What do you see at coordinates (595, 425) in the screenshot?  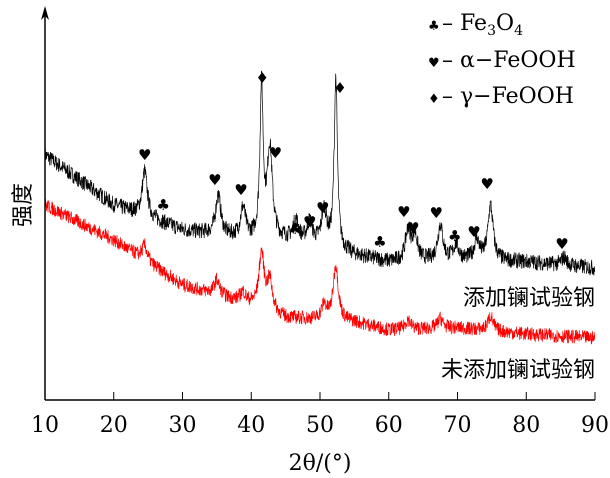 I see `x-tick-label: 90` at bounding box center [595, 425].